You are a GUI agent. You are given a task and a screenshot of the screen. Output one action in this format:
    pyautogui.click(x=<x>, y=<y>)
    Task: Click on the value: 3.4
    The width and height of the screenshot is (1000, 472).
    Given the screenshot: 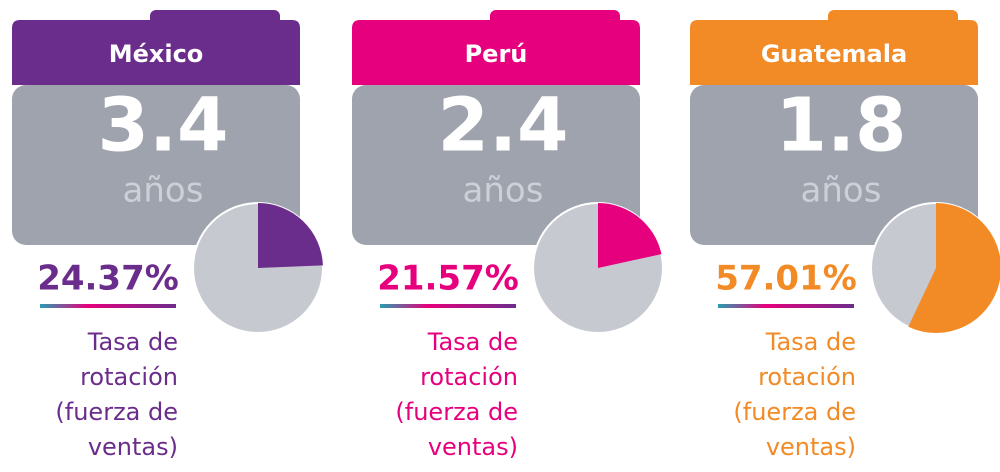 What is the action you would take?
    pyautogui.click(x=162, y=126)
    